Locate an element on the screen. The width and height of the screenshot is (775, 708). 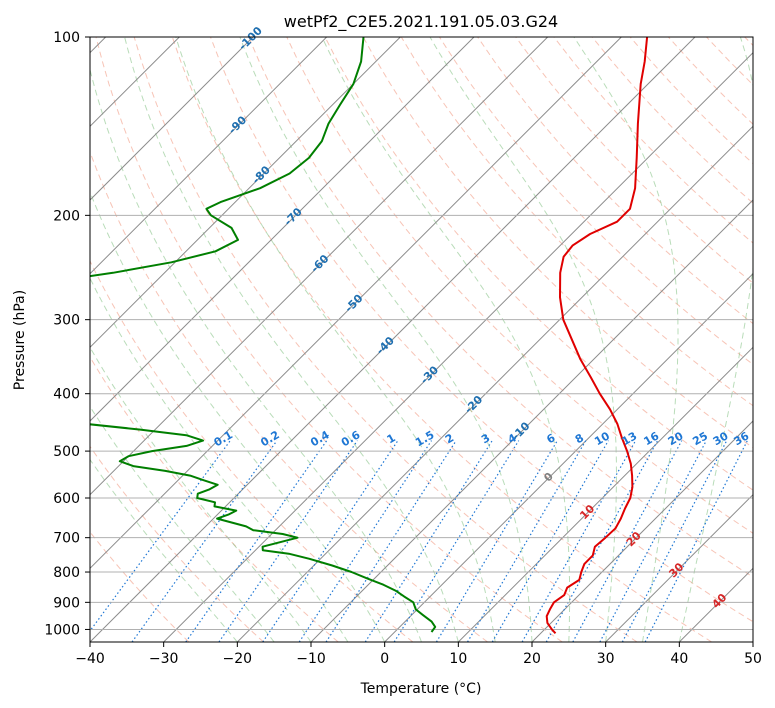
x-axis: −40 −30 −20 −10 0 10 20 30 40 50 is located at coordinates (418, 654).